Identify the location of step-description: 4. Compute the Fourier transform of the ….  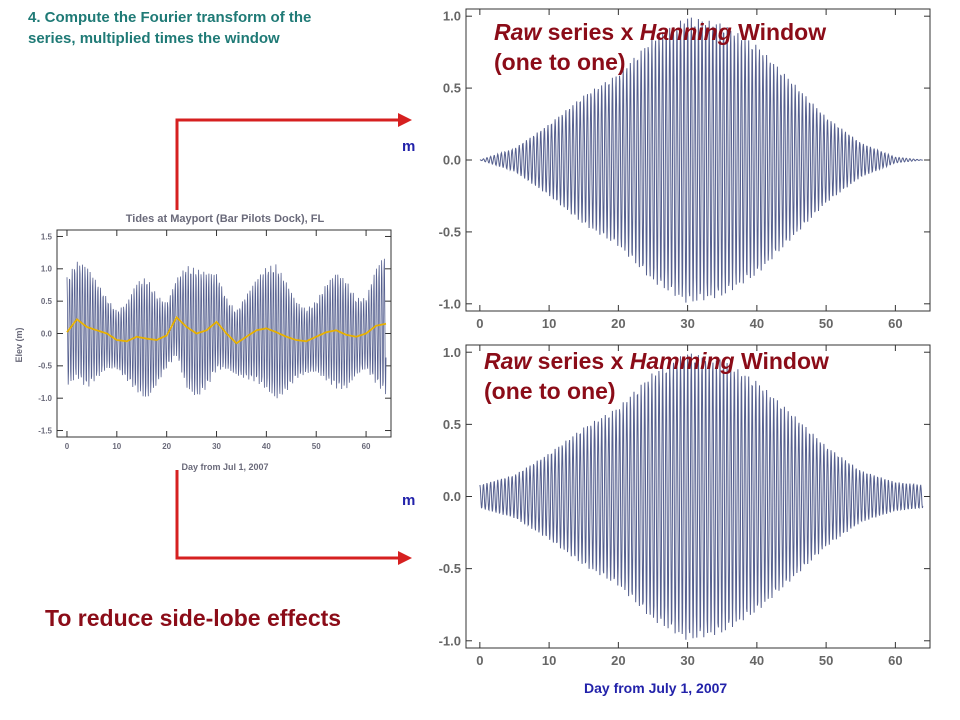
(170, 28).